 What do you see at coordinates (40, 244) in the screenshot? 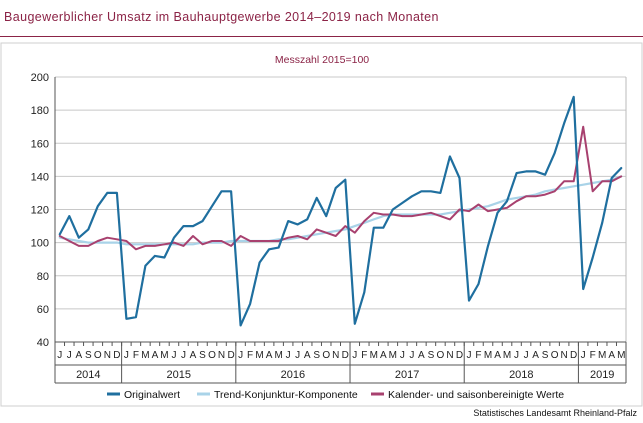
I see `y-tick-label: 100` at bounding box center [40, 244].